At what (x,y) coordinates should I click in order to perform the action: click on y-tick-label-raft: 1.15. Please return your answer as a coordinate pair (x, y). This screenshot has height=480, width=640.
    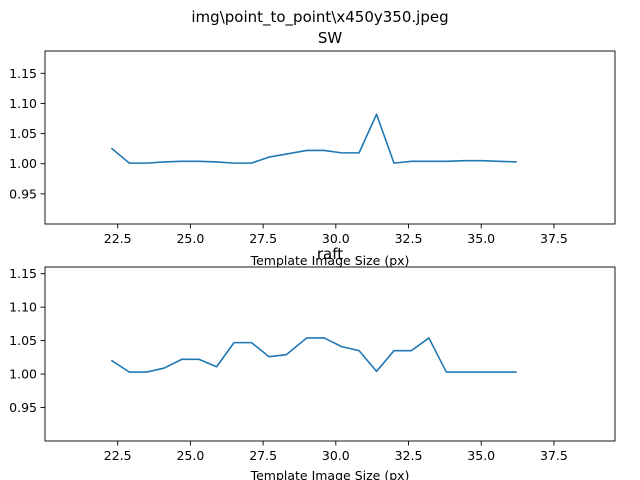
    Looking at the image, I should click on (23, 273).